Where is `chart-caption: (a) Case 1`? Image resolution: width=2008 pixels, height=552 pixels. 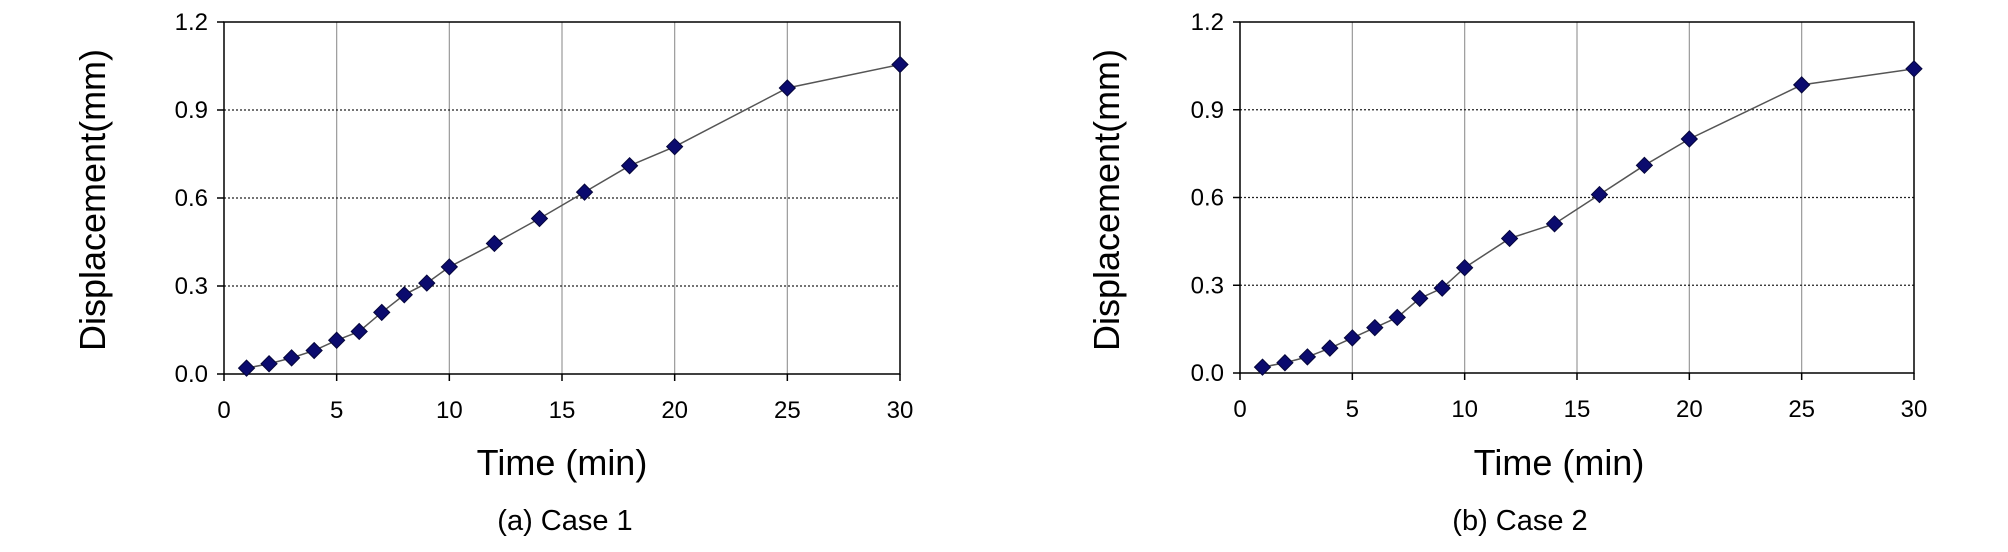 chart-caption: (a) Case 1 is located at coordinates (565, 521).